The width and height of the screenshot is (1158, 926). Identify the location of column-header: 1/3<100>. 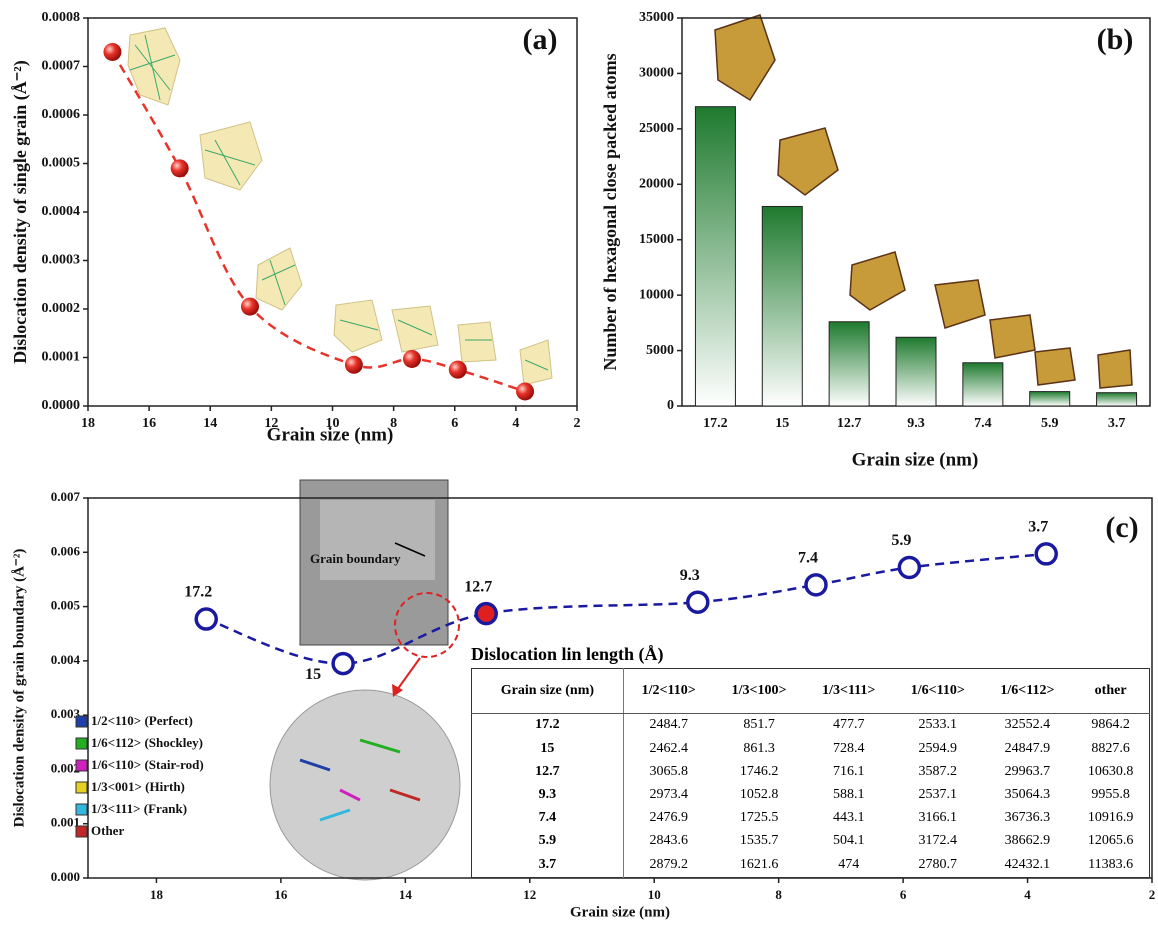
(759, 691).